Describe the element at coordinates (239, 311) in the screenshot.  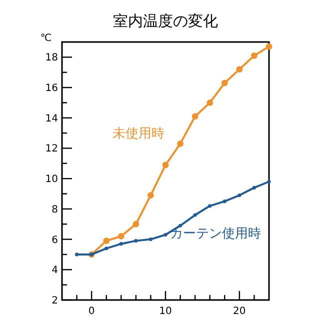
I see `x-tick-label: 20` at that location.